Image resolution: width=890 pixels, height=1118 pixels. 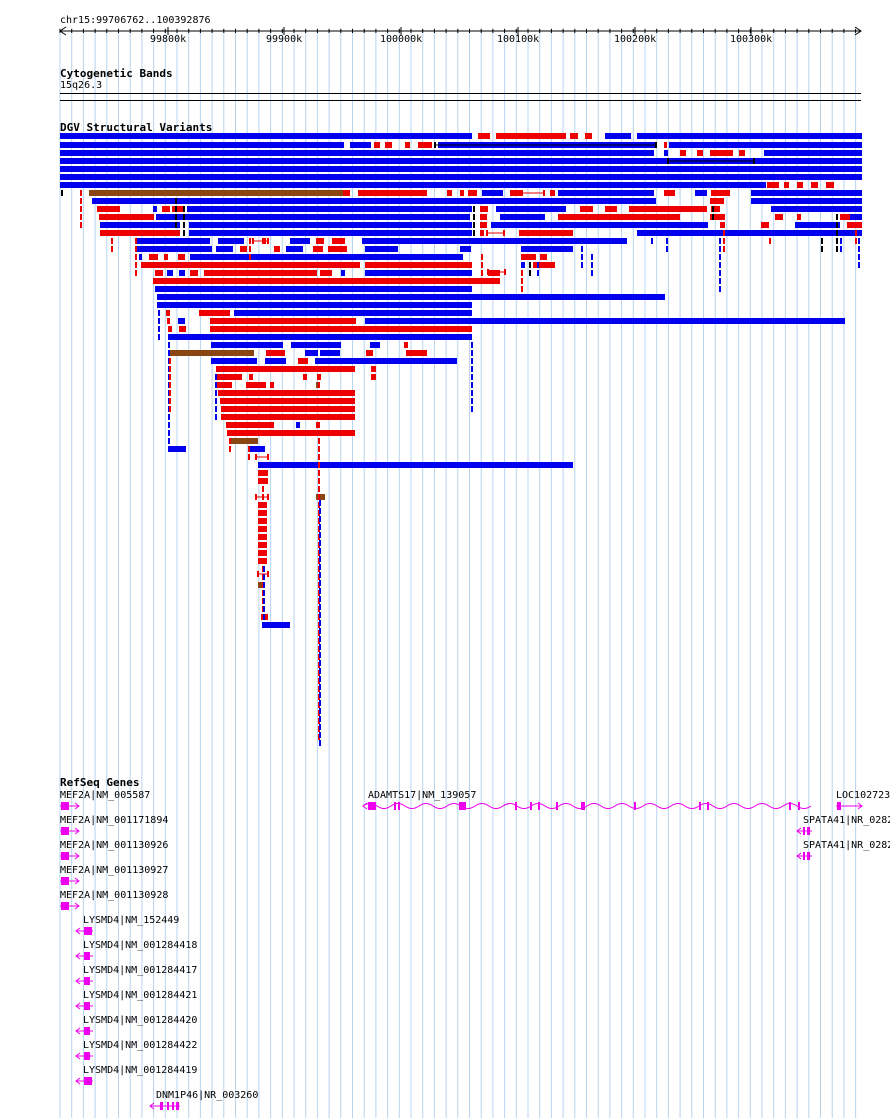 What do you see at coordinates (114, 895) in the screenshot?
I see `gene-label: MEF2A|NM_001130928` at bounding box center [114, 895].